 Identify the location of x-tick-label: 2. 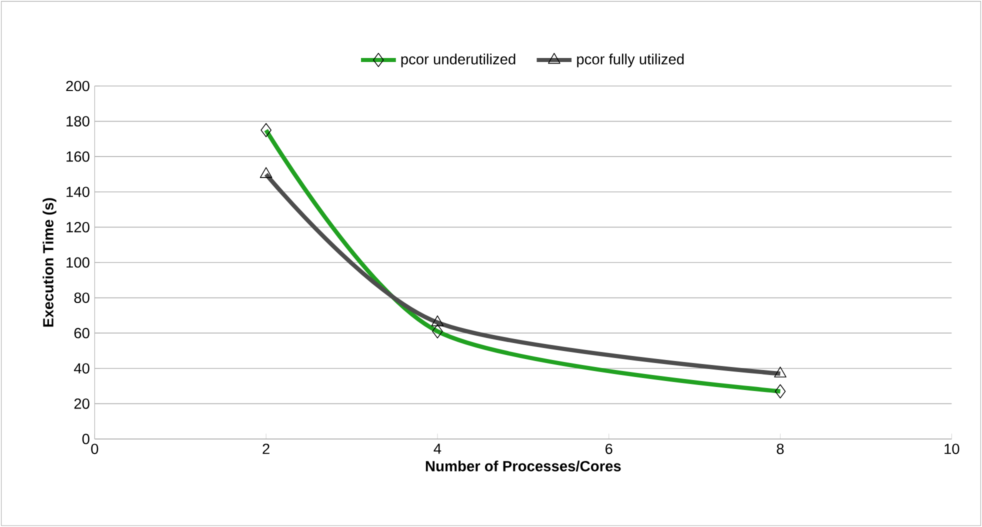
(266, 449).